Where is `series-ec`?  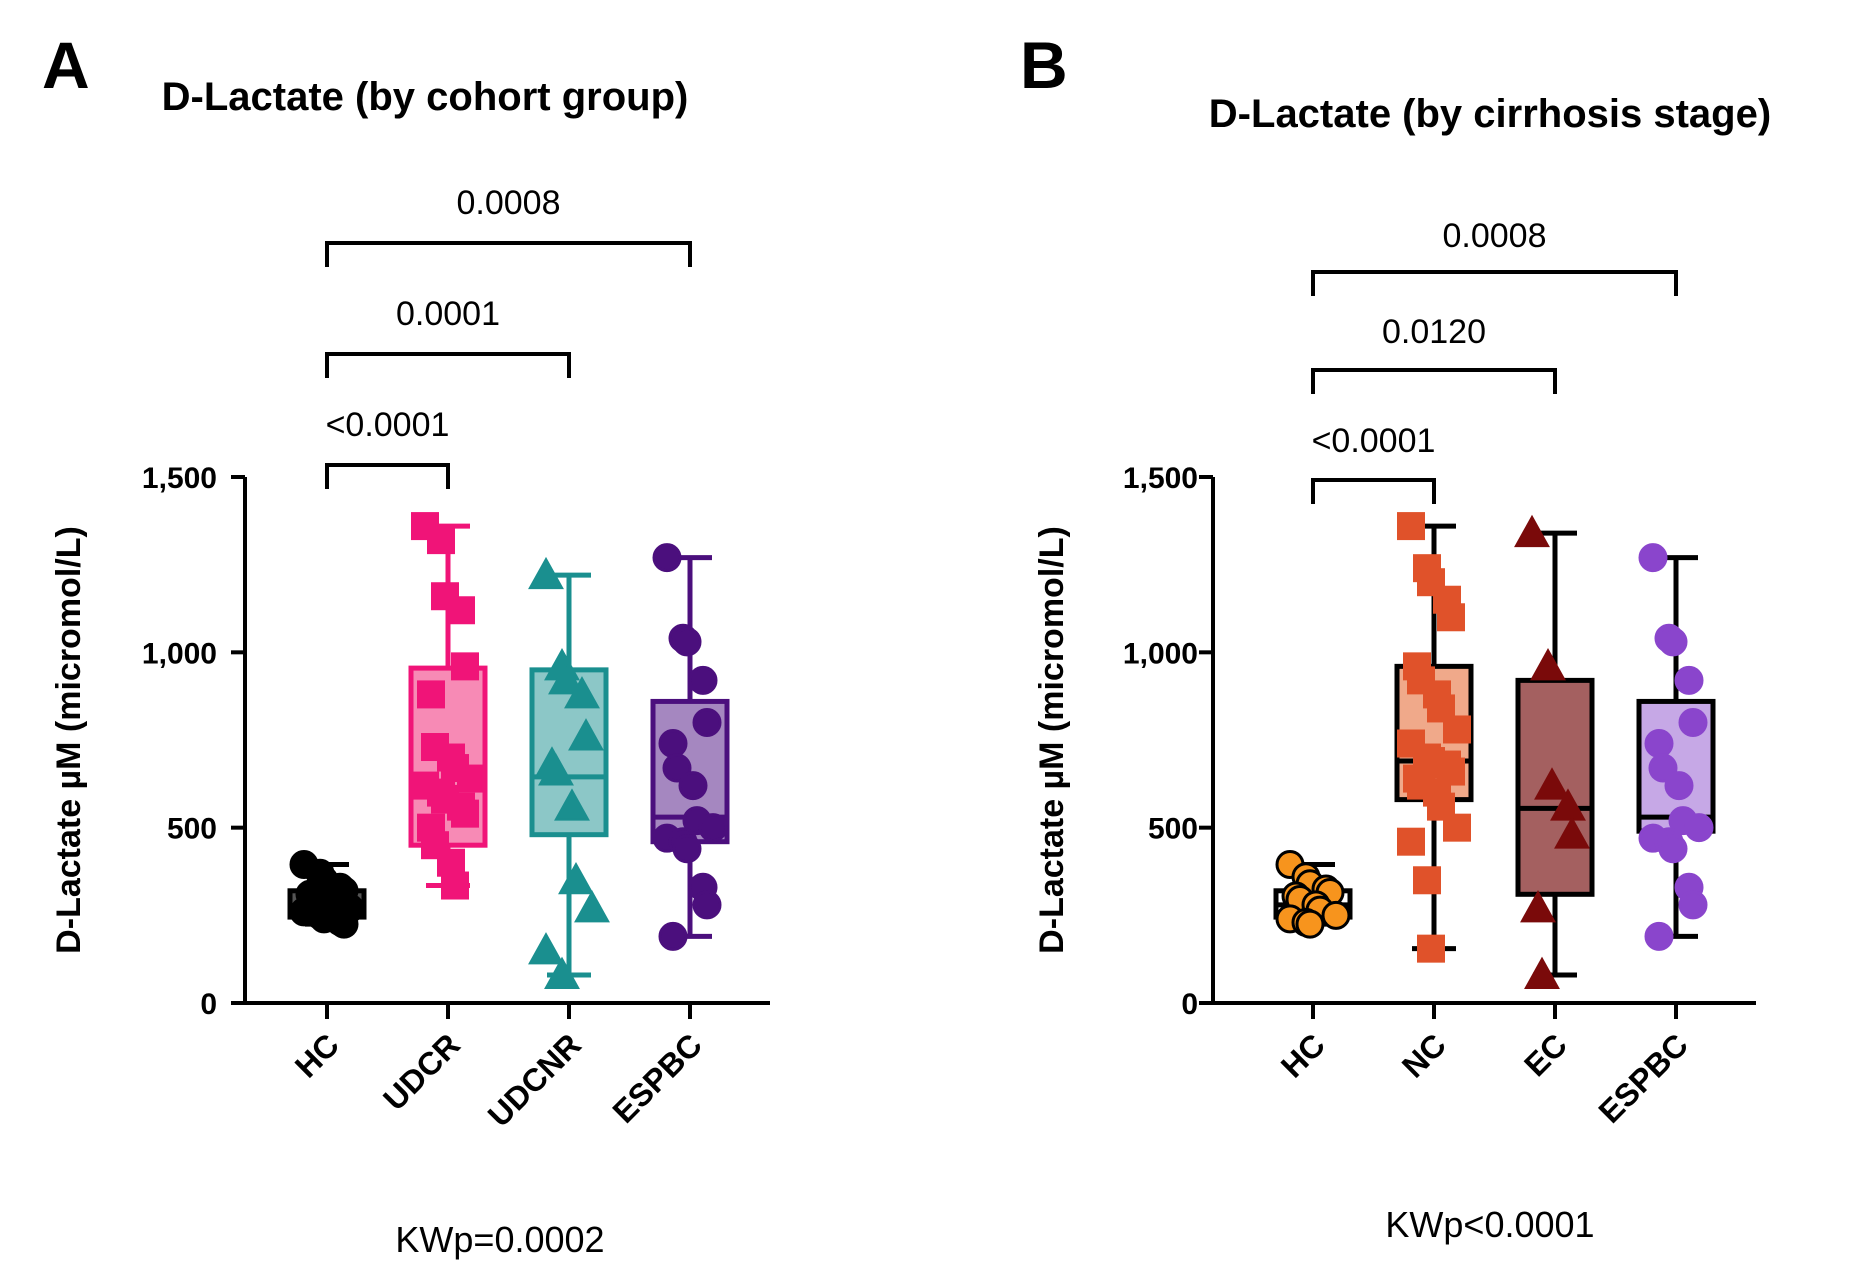 series-ec is located at coordinates (1554, 751).